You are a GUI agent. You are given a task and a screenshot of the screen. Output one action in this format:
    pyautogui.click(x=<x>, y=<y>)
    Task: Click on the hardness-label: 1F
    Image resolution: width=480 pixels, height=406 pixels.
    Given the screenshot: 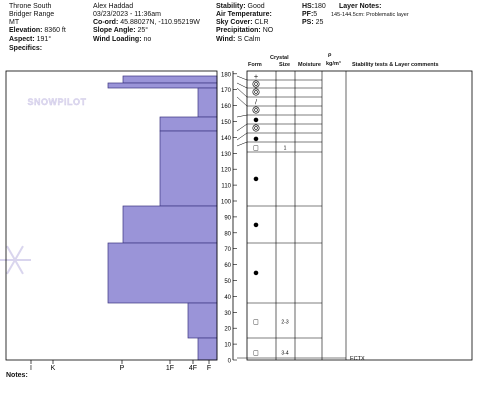 What is the action you would take?
    pyautogui.click(x=170, y=368)
    